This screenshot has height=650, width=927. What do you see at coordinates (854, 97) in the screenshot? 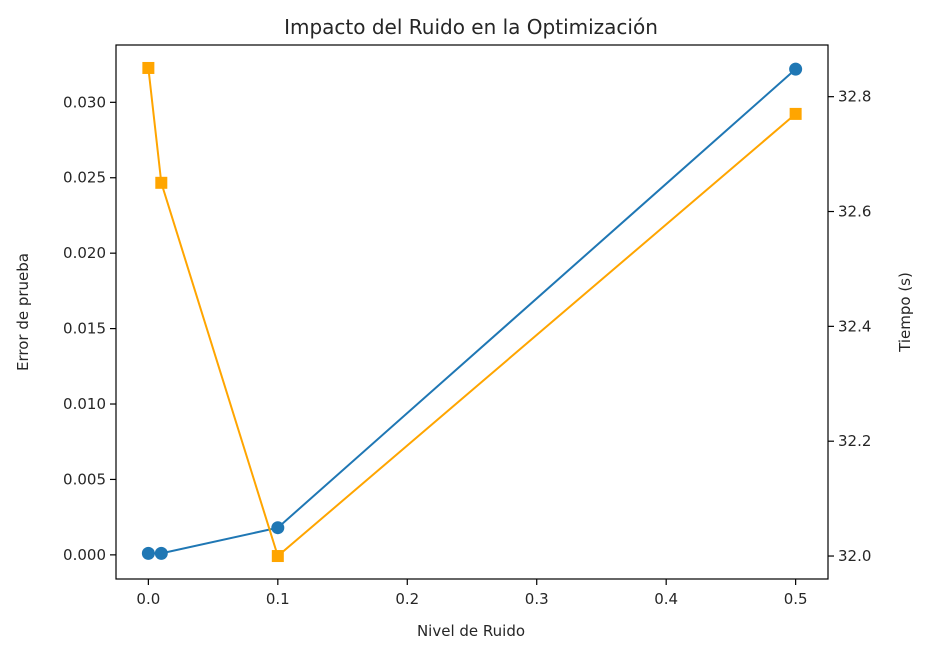
I see `y-tick-label-right: 32.8` at bounding box center [854, 97].